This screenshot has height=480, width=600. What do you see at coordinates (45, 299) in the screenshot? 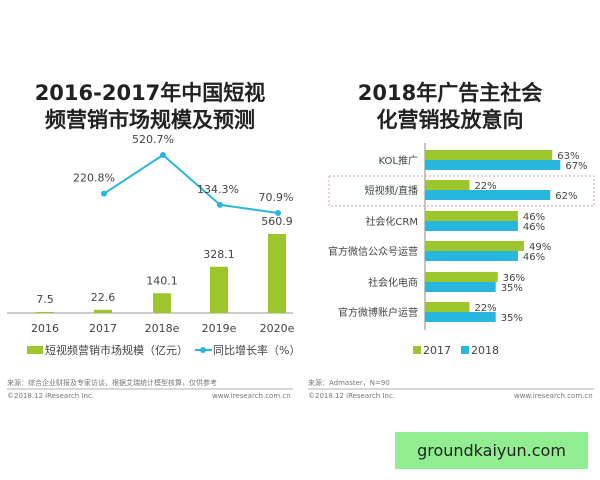
I see `bar-label: 7.5` at bounding box center [45, 299].